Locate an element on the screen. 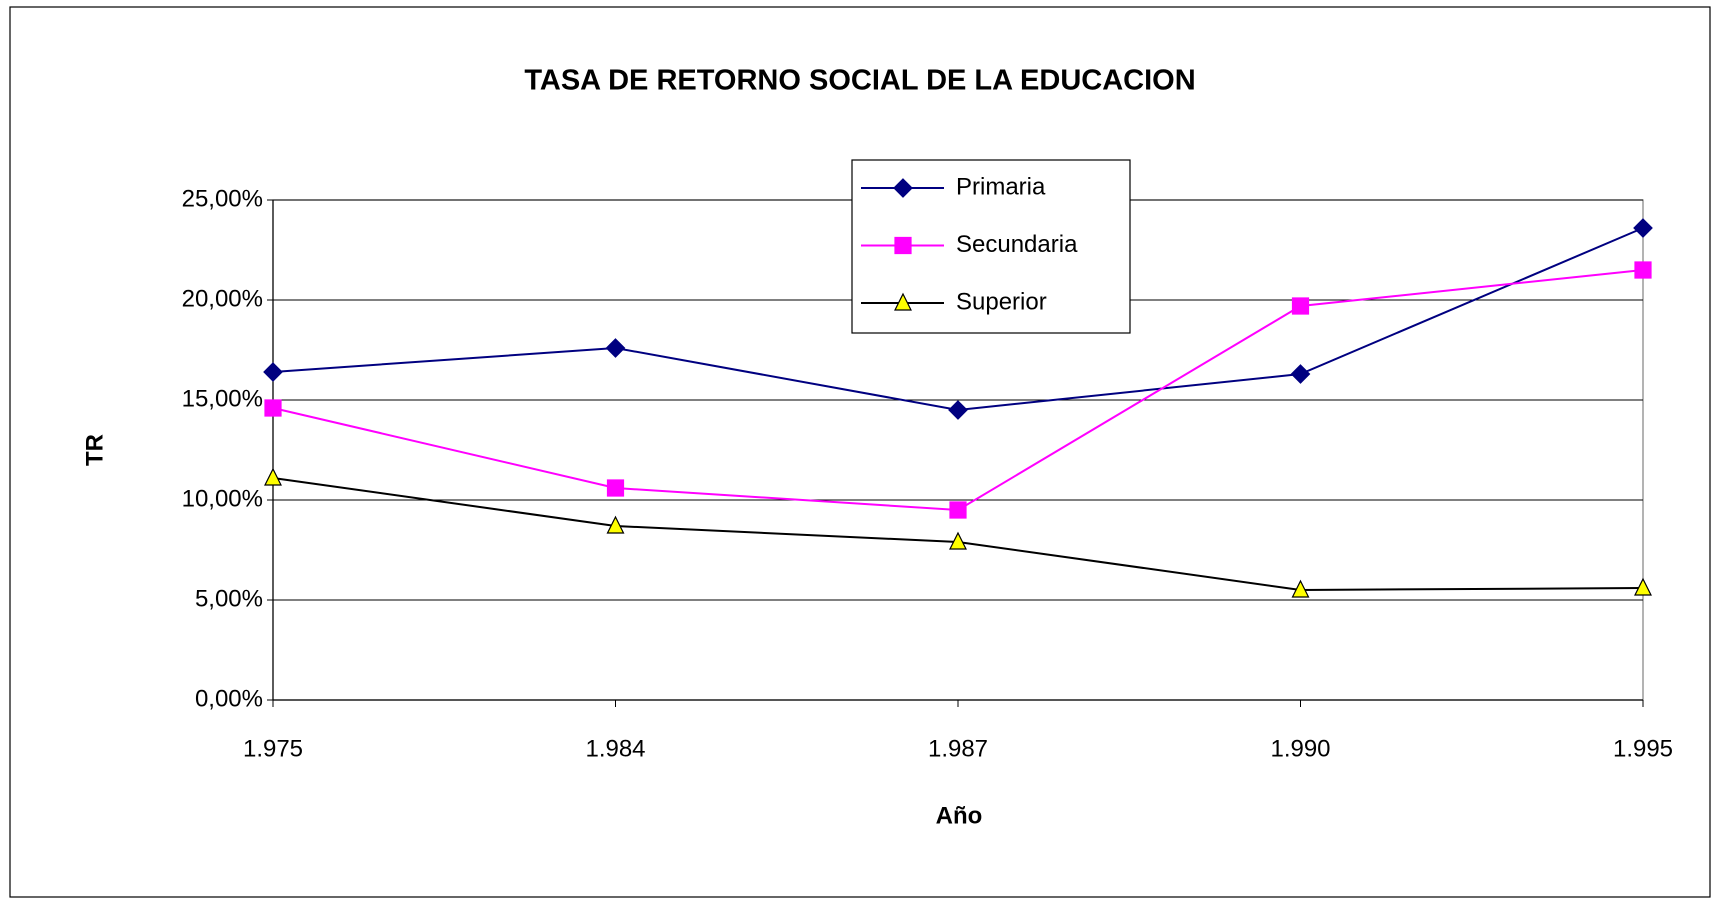 The width and height of the screenshot is (1717, 901). y-tick-label: 10,00% is located at coordinates (222, 498).